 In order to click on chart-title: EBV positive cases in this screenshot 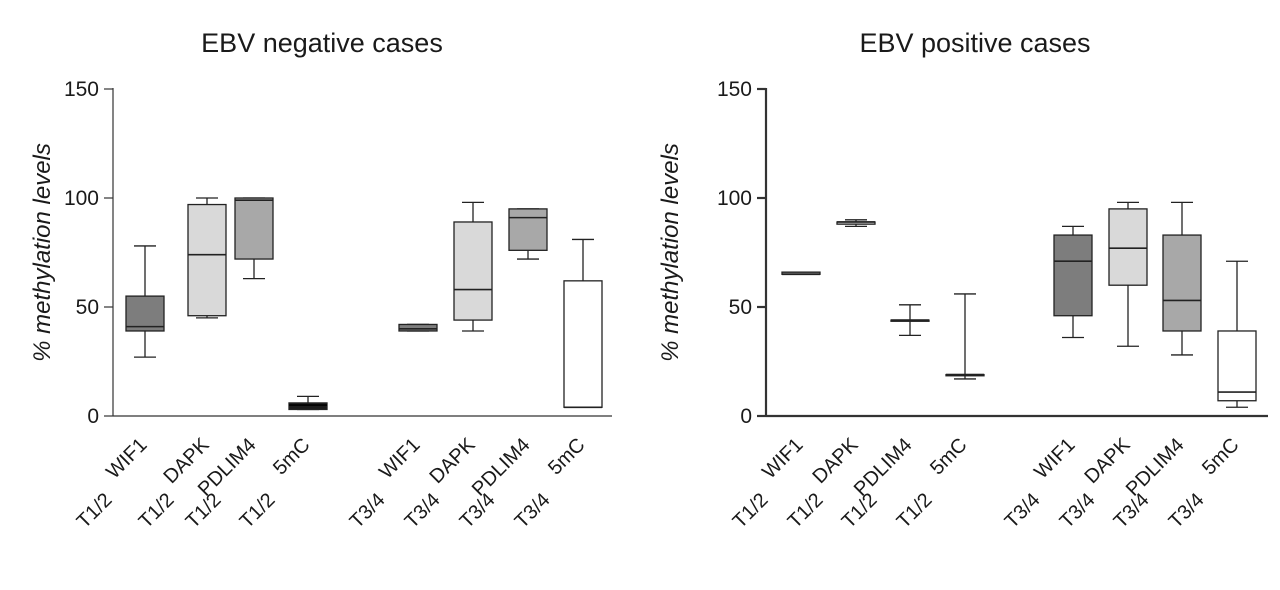, I will do `click(974, 43)`.